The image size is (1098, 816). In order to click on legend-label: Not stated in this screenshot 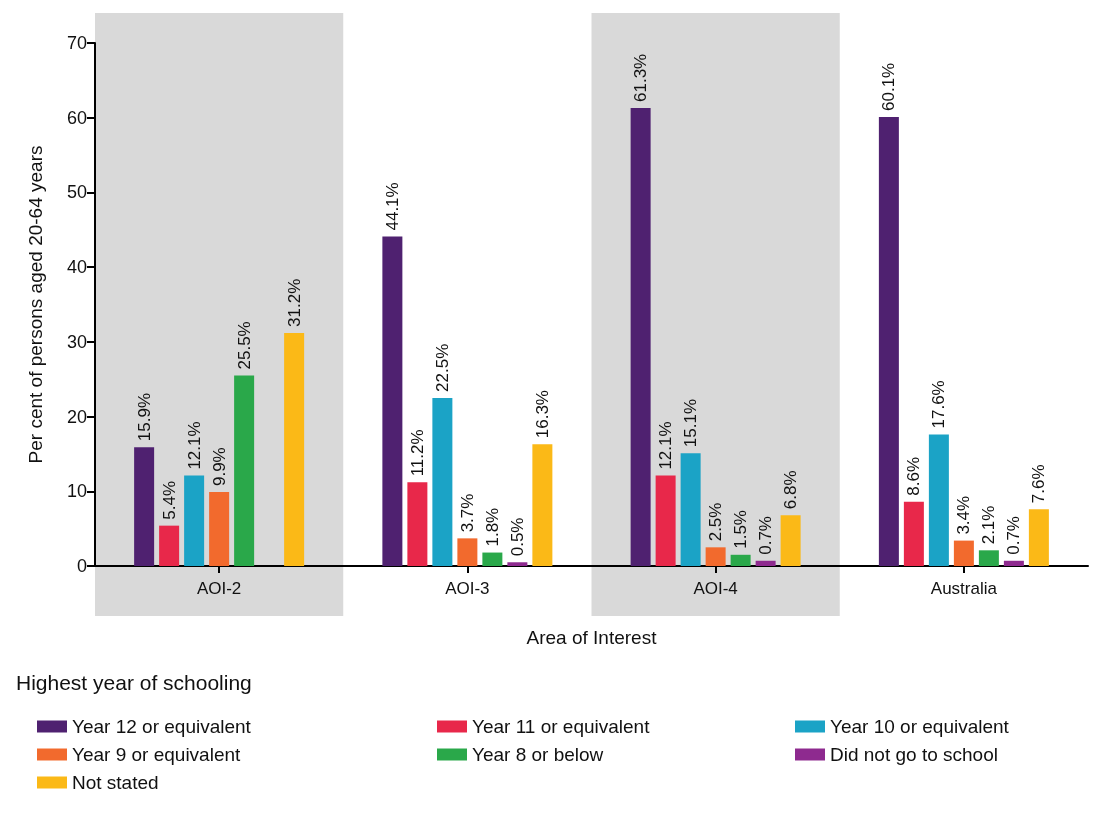, I will do `click(115, 782)`.